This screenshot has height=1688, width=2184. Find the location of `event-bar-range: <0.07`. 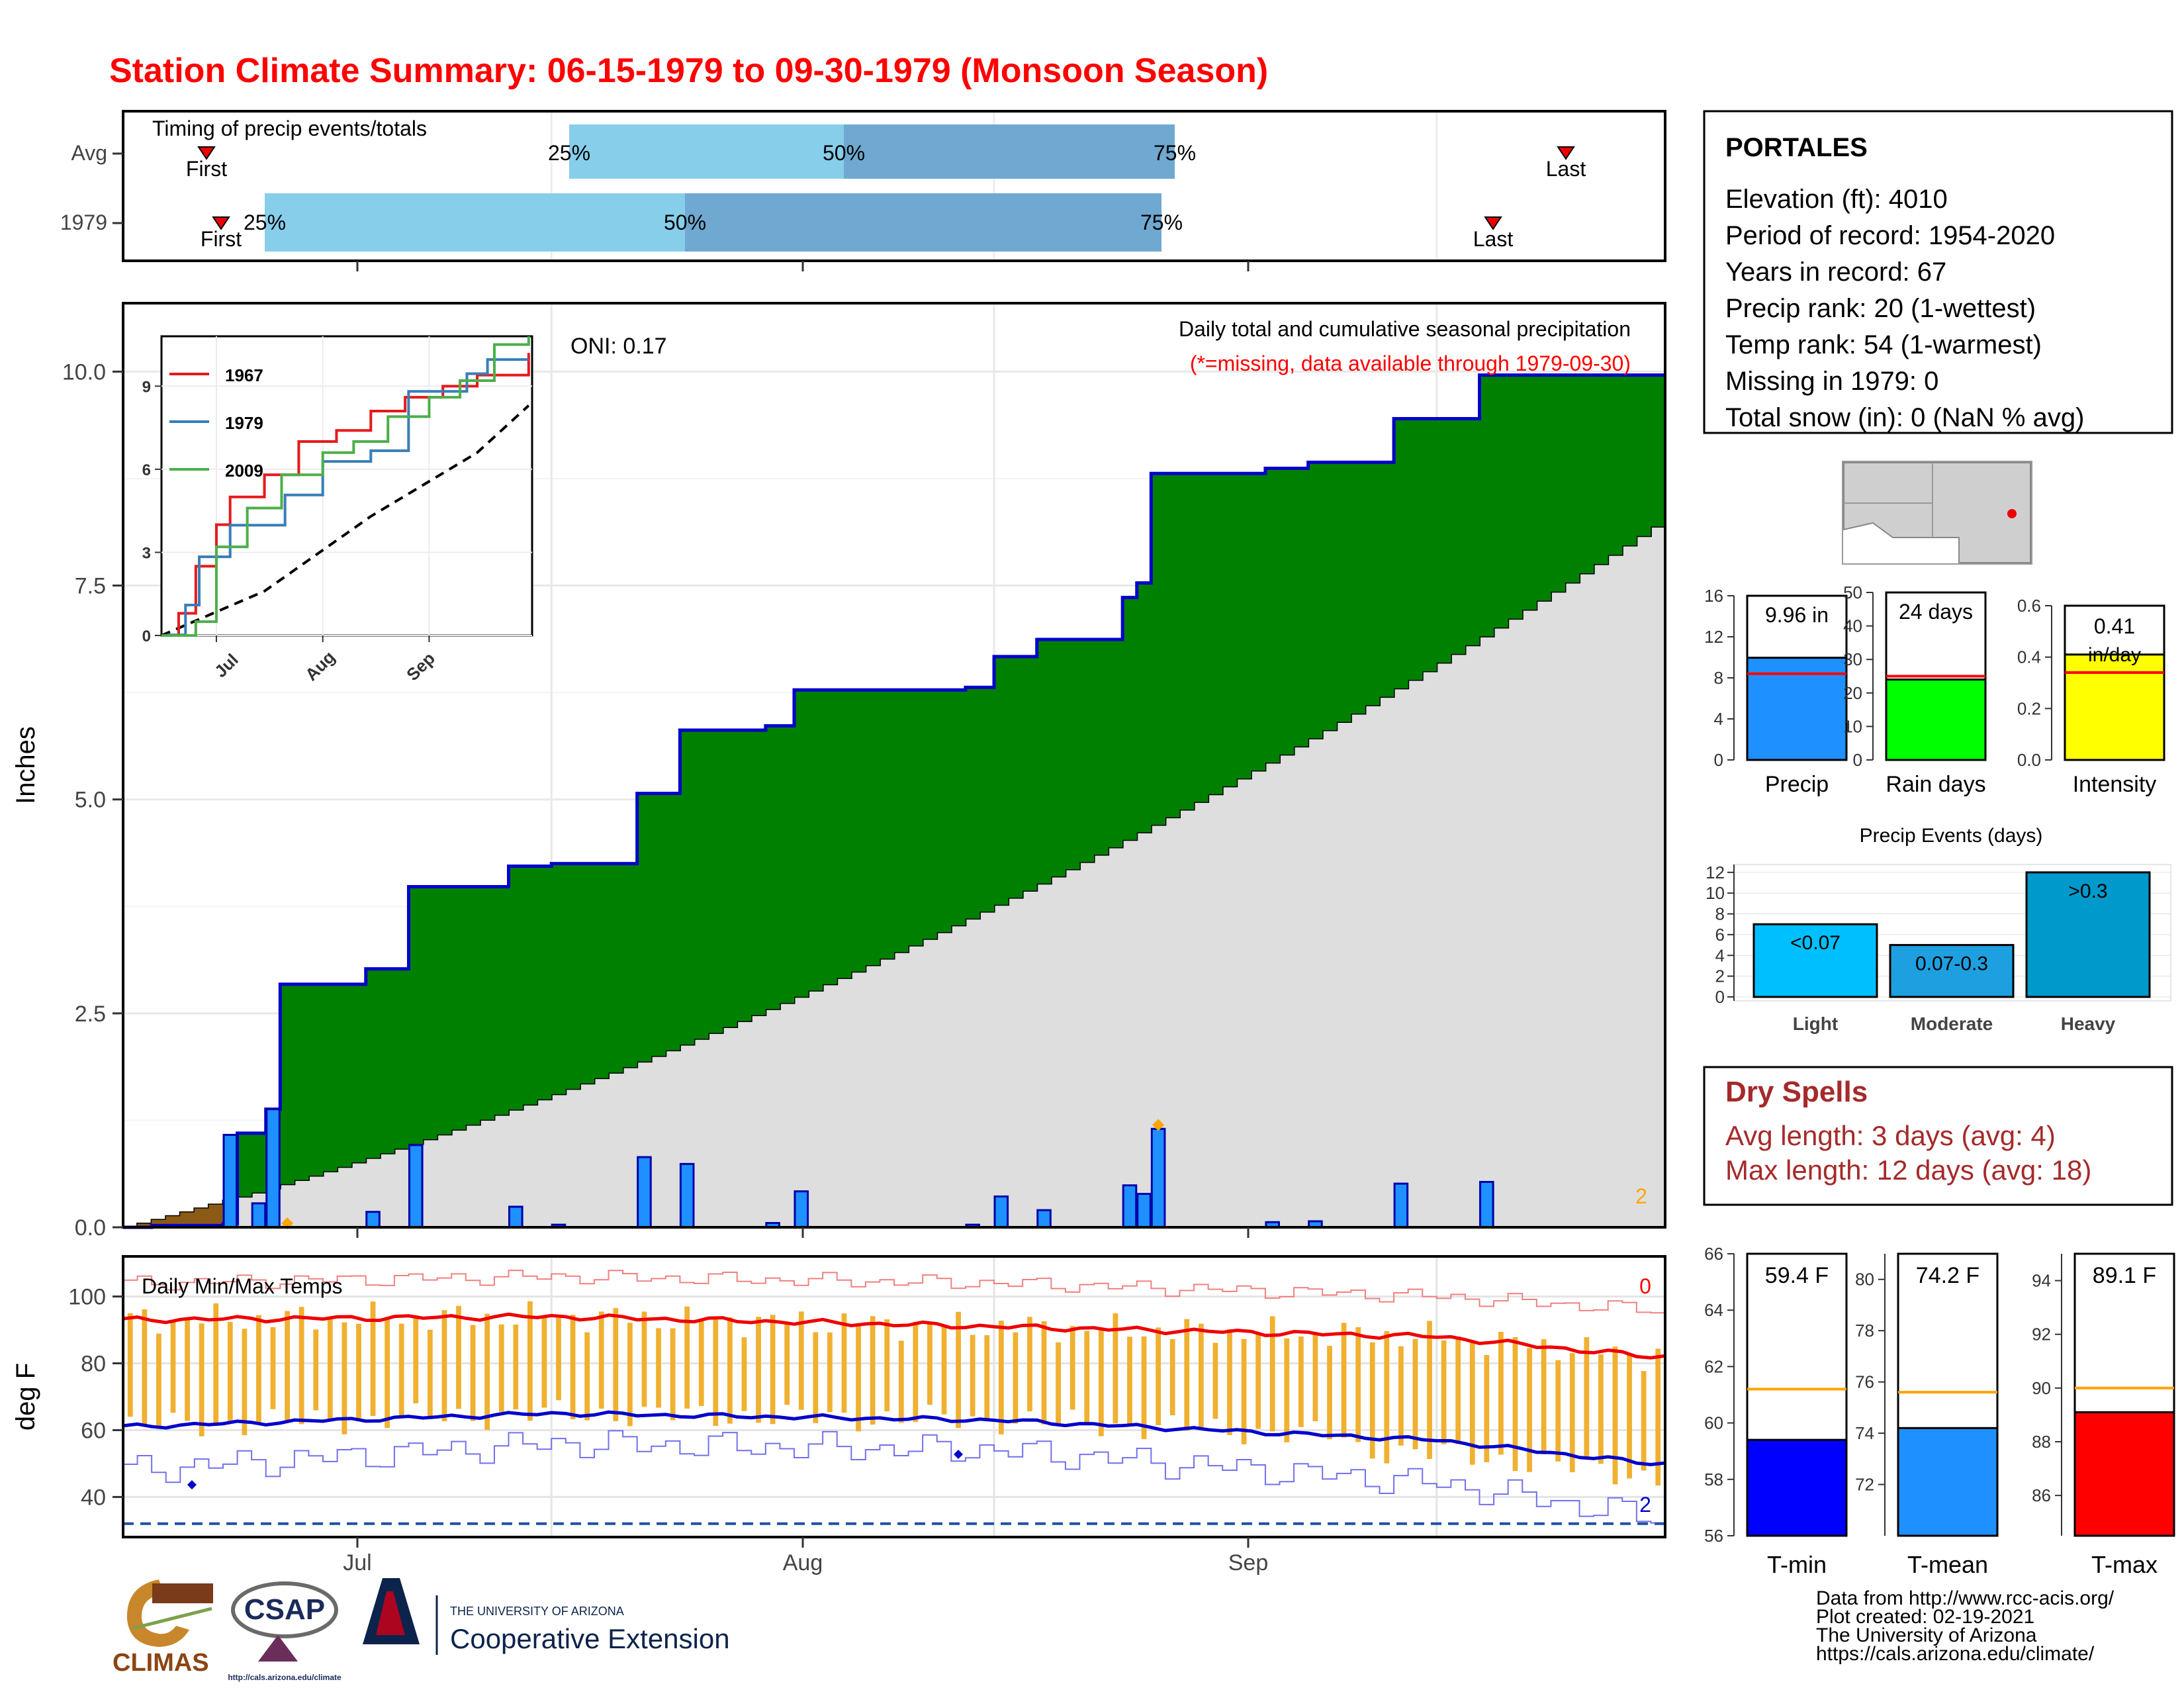

event-bar-range: <0.07 is located at coordinates (1815, 943).